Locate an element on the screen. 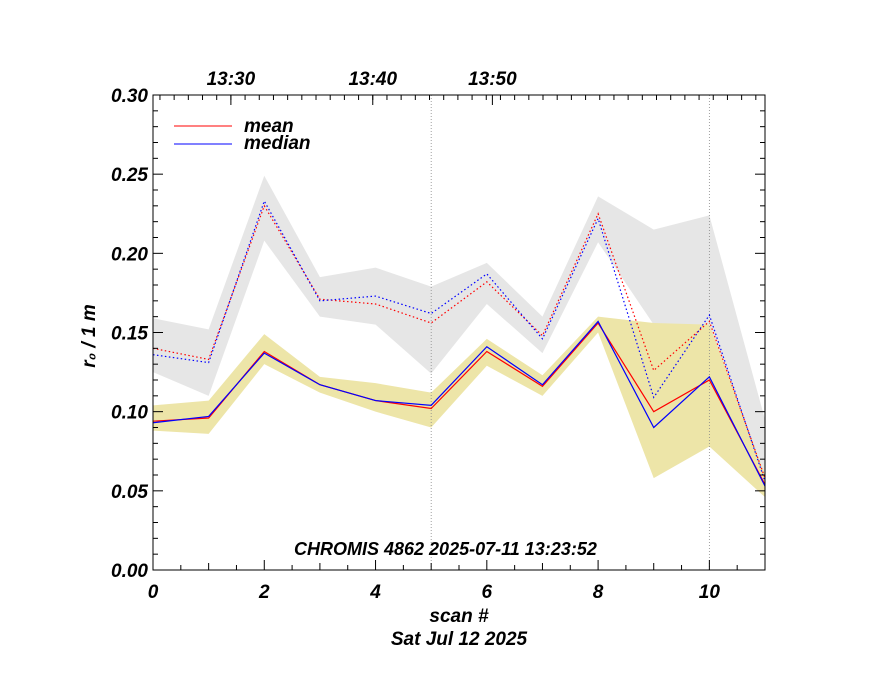  x-tick-label: 8 is located at coordinates (598, 592).